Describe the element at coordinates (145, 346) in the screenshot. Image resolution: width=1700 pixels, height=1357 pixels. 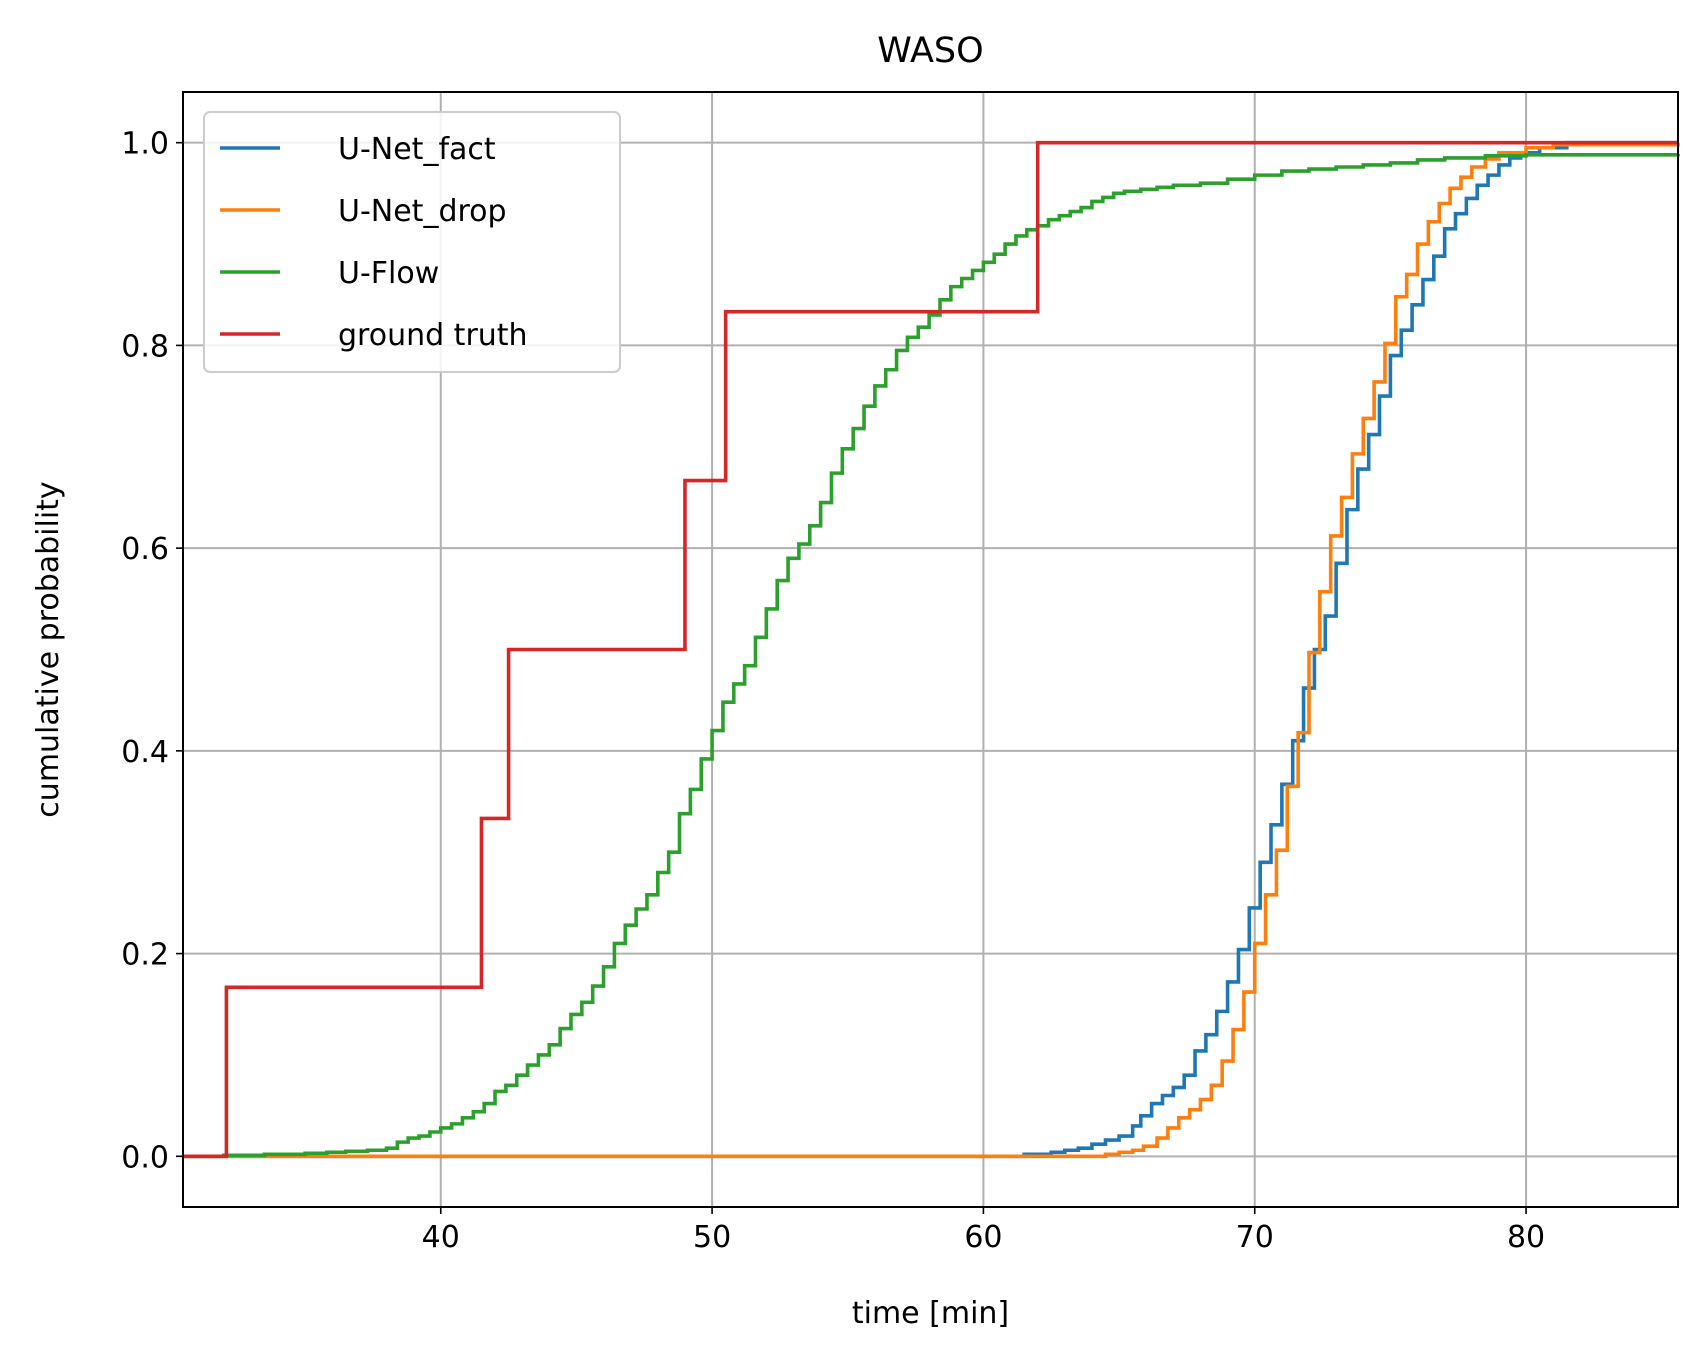
I see `y-tick-label: 0.8` at that location.